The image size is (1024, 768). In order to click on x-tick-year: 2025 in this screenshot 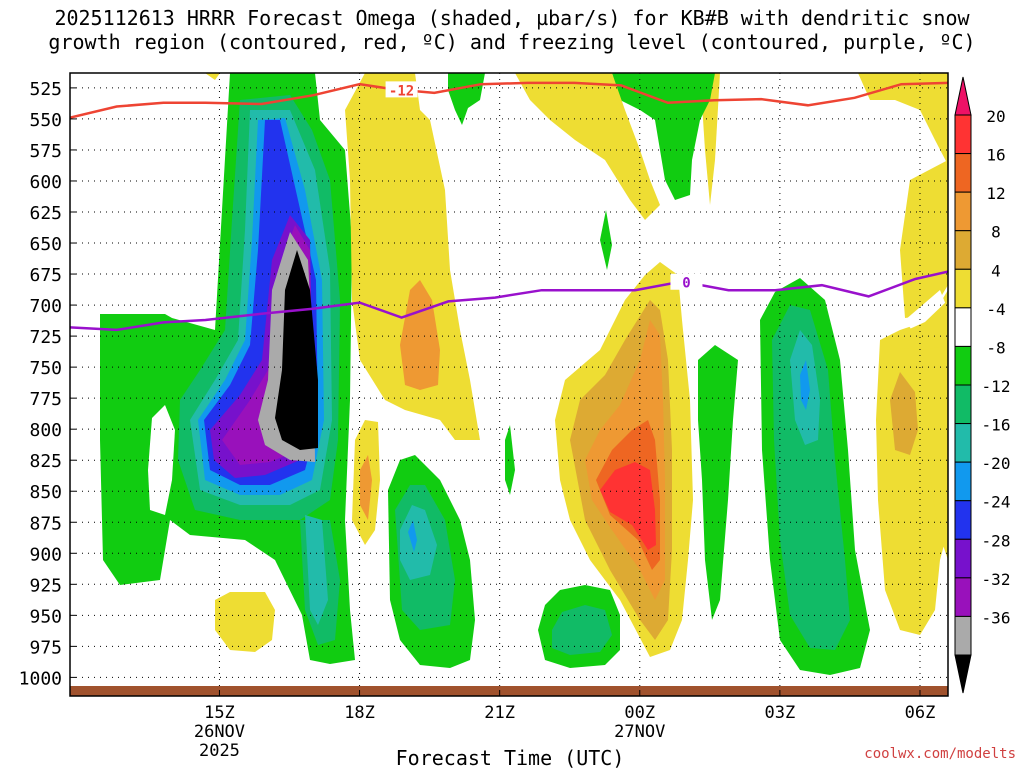, I will do `click(219, 751)`.